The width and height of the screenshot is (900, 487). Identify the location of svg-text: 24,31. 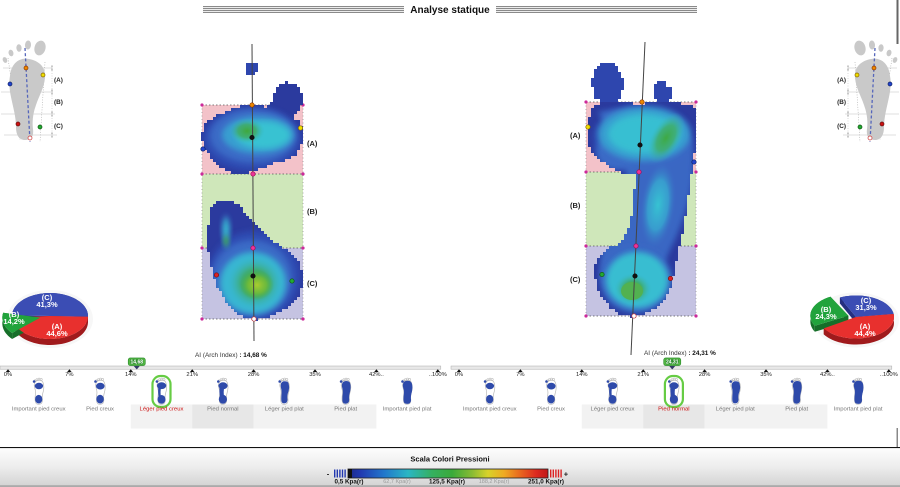
(672, 363).